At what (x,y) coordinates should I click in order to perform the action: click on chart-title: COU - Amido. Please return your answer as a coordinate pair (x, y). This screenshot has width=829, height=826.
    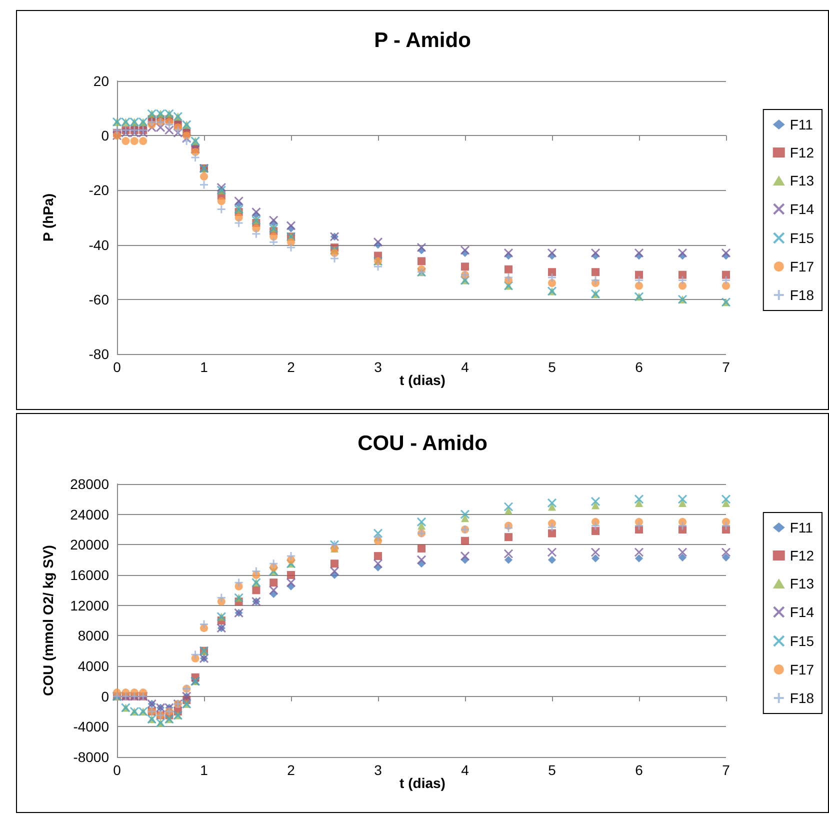
    Looking at the image, I should click on (423, 443).